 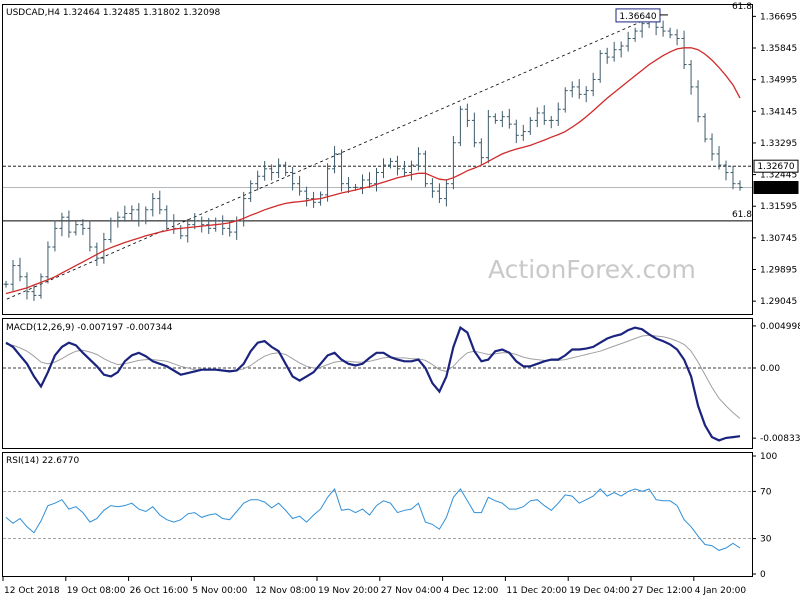 I want to click on time-axis-tick: 4 Dec 12:00, so click(x=471, y=591).